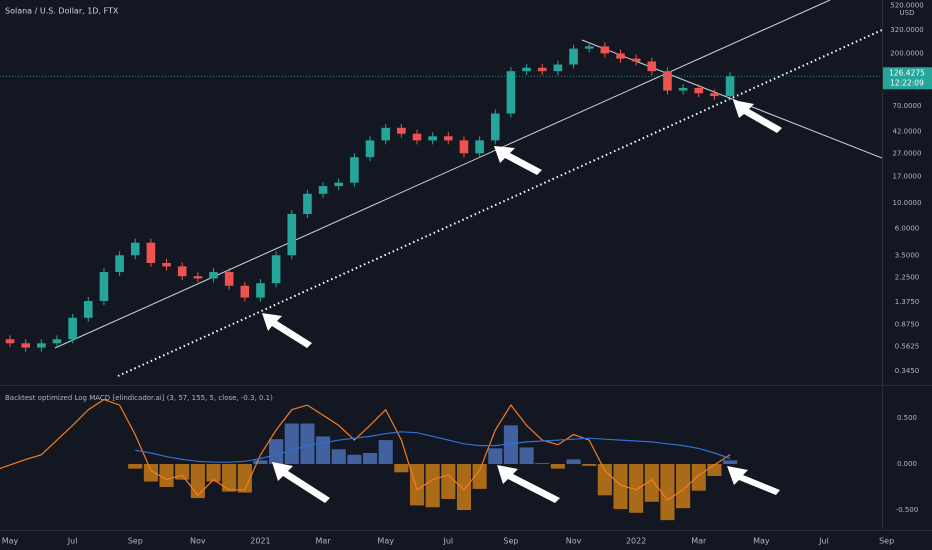  I want to click on y-tick-label: -0.500, so click(907, 510).